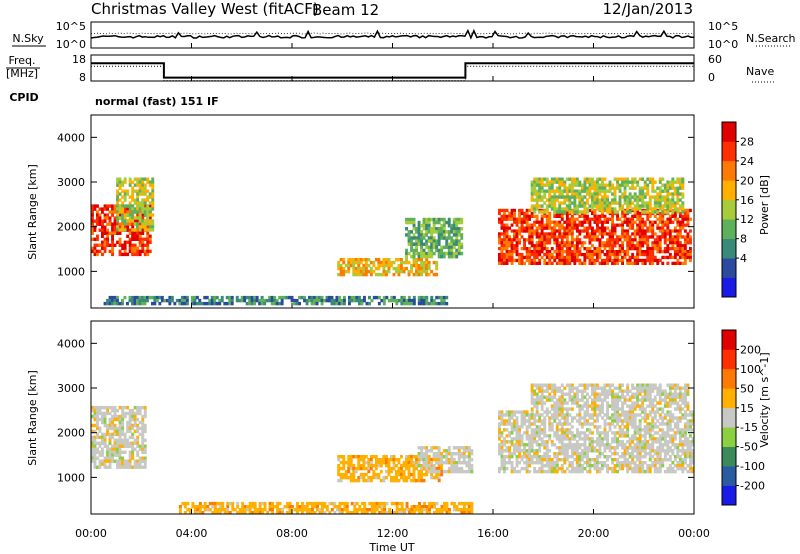 This screenshot has height=554, width=800. What do you see at coordinates (743, 258) in the screenshot?
I see `colorbar-tick-label: 4` at bounding box center [743, 258].